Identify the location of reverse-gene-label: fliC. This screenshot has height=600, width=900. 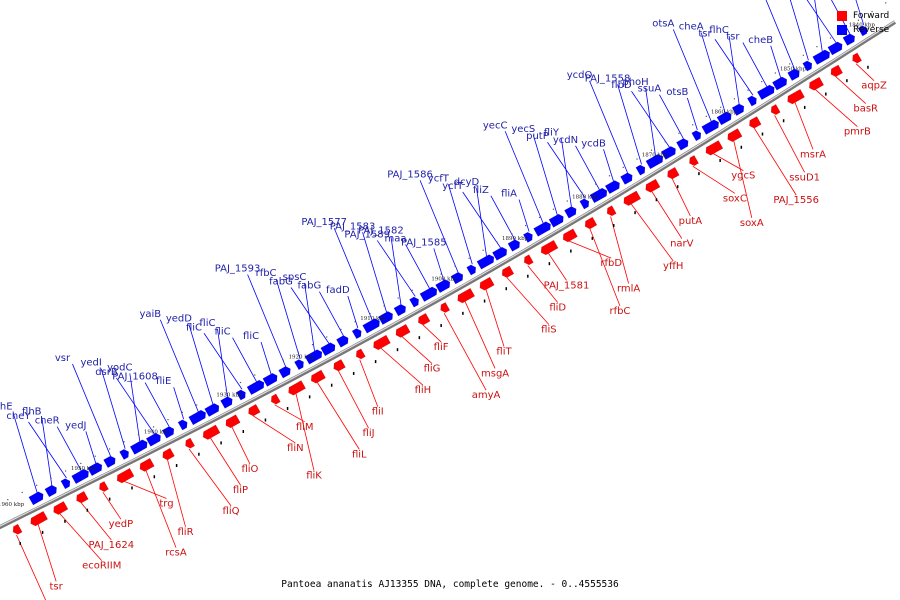
(251, 336).